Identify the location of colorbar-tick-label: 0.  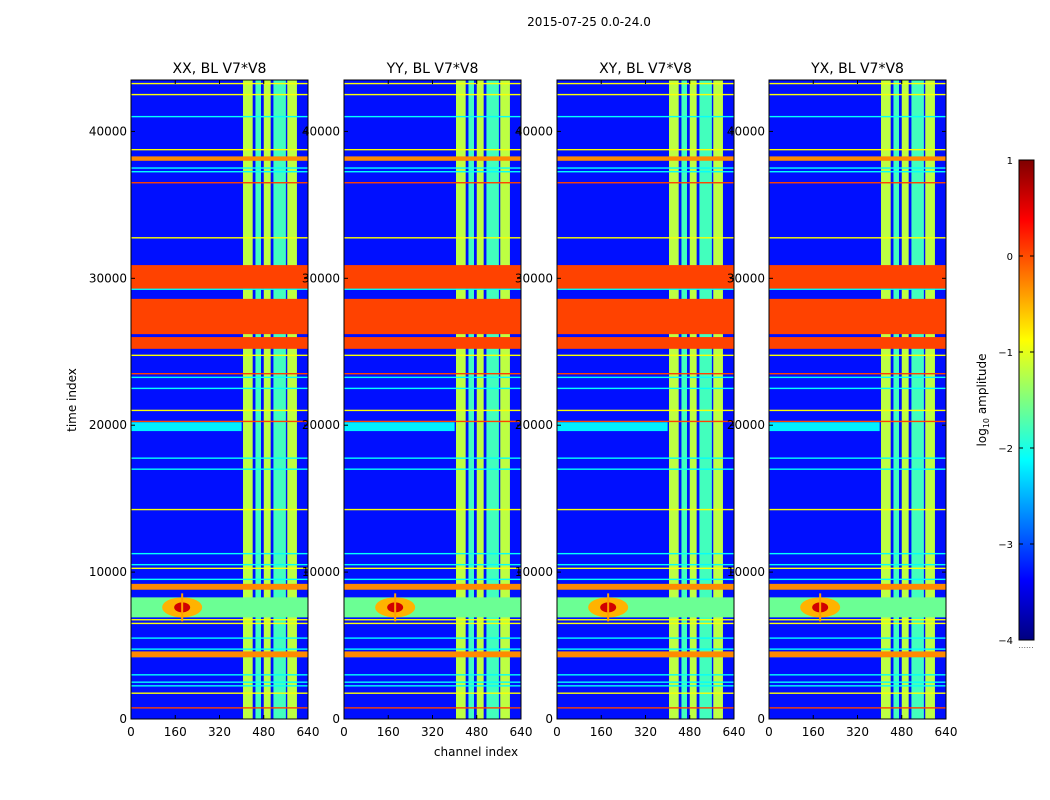
(1010, 257).